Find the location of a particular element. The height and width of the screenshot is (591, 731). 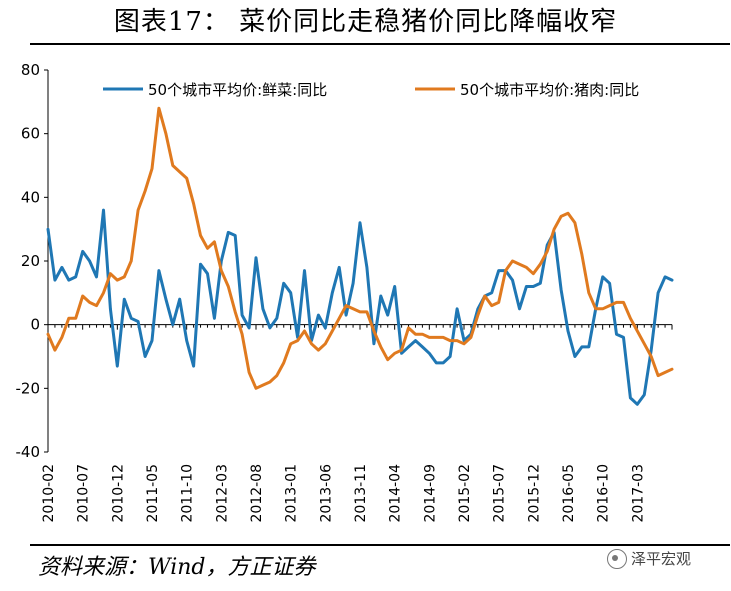

y-tick-label: 60 is located at coordinates (30, 134).